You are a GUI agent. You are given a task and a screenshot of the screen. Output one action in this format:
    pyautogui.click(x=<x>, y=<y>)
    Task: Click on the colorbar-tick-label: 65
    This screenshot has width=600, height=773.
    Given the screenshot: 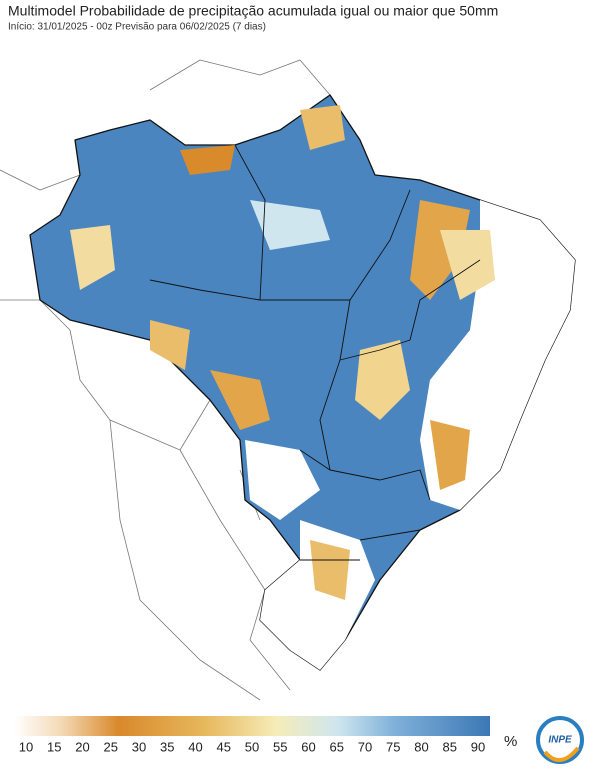 What is the action you would take?
    pyautogui.click(x=337, y=746)
    